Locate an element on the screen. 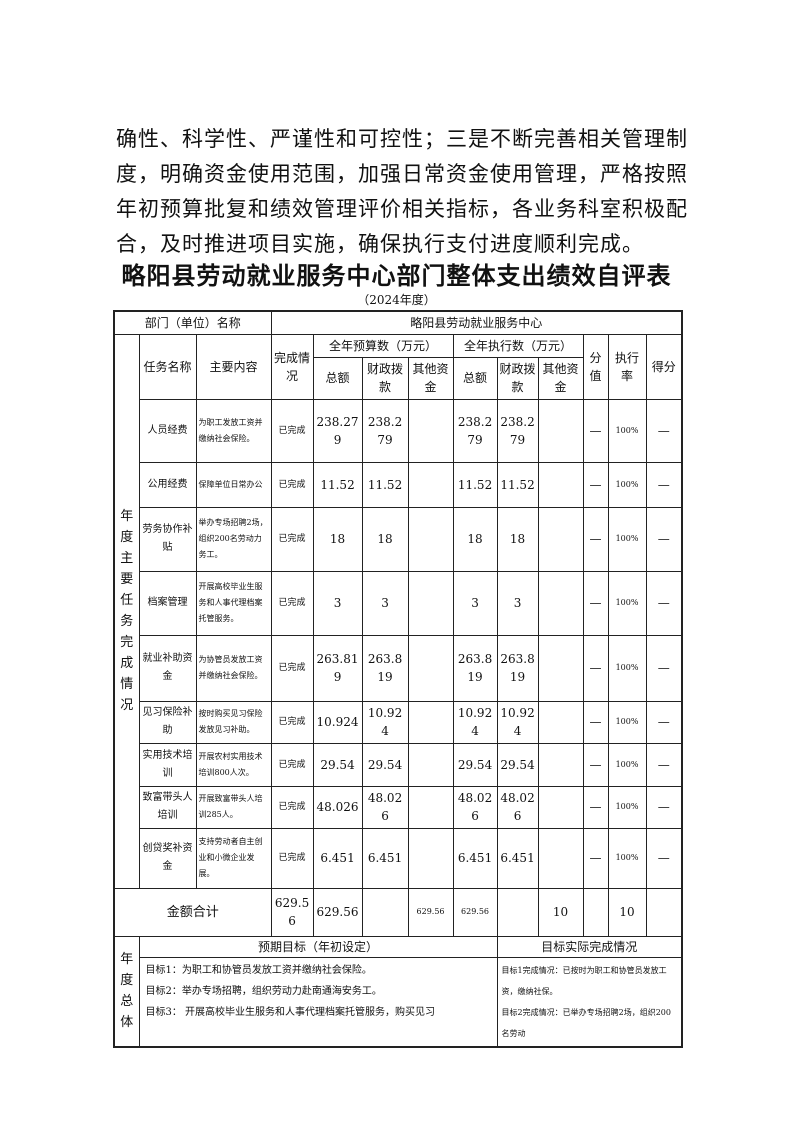 Image resolution: width=793 pixels, height=1122 pixels. cell-b-total: 11.52 is located at coordinates (337, 484).